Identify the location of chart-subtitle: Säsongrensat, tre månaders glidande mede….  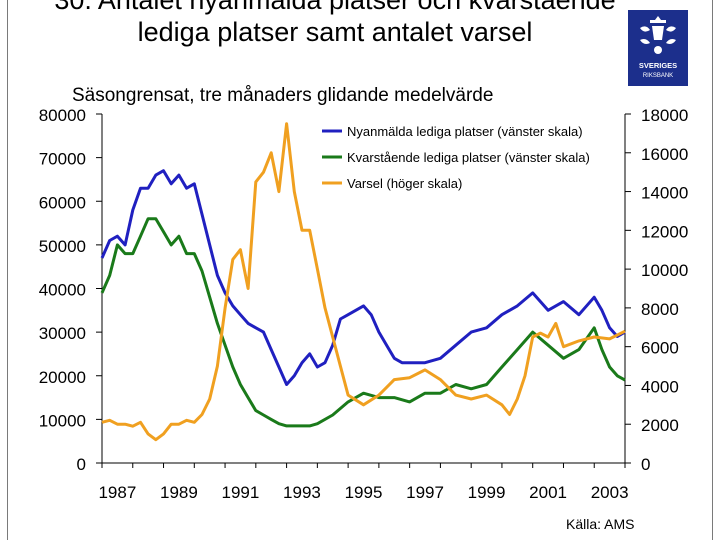
(283, 95).